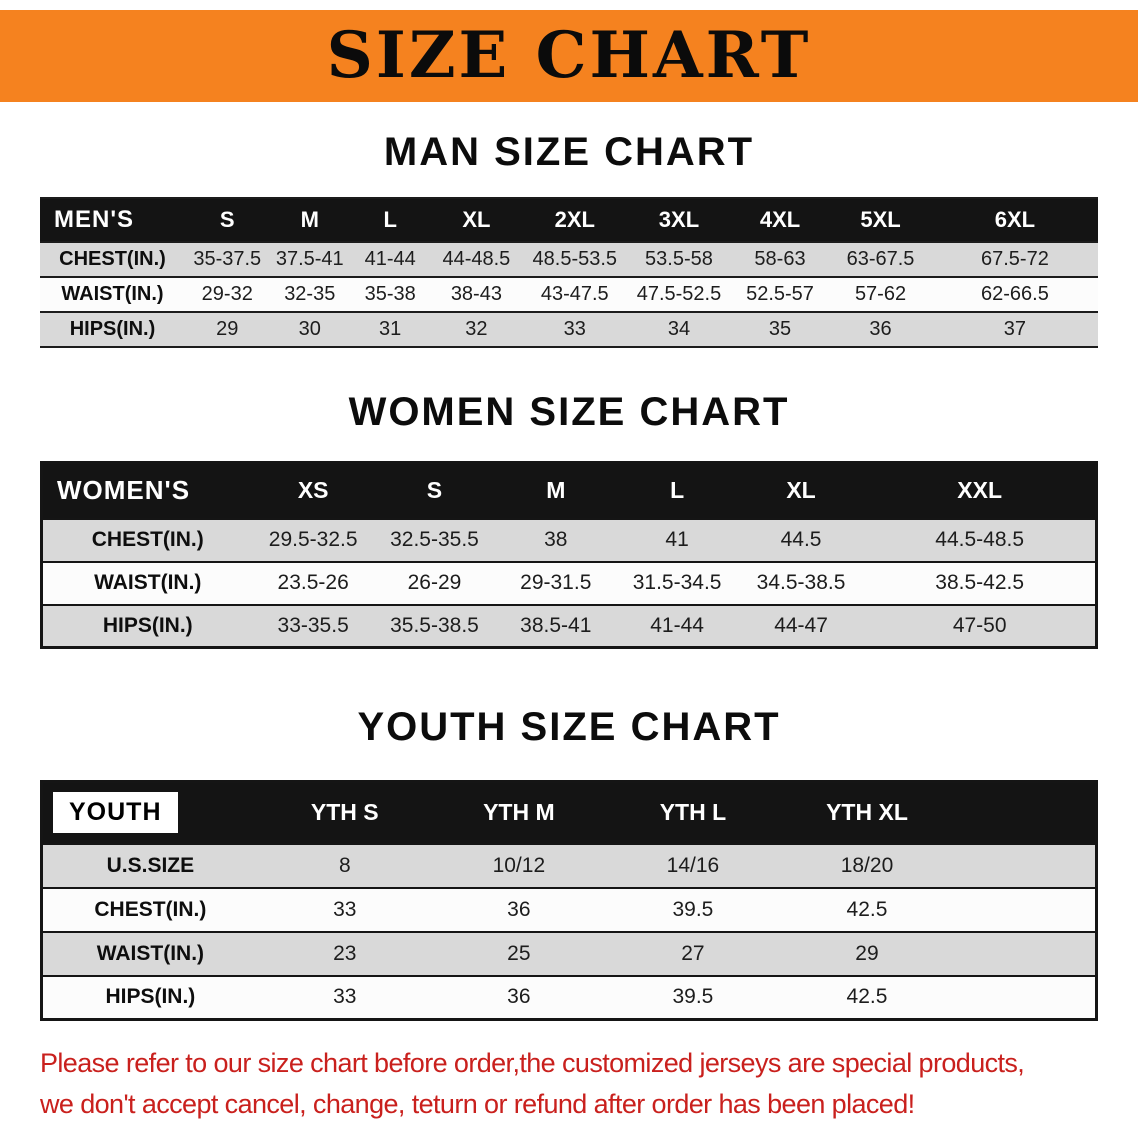  Describe the element at coordinates (980, 490) in the screenshot. I see `size-column-header: XXL` at that location.